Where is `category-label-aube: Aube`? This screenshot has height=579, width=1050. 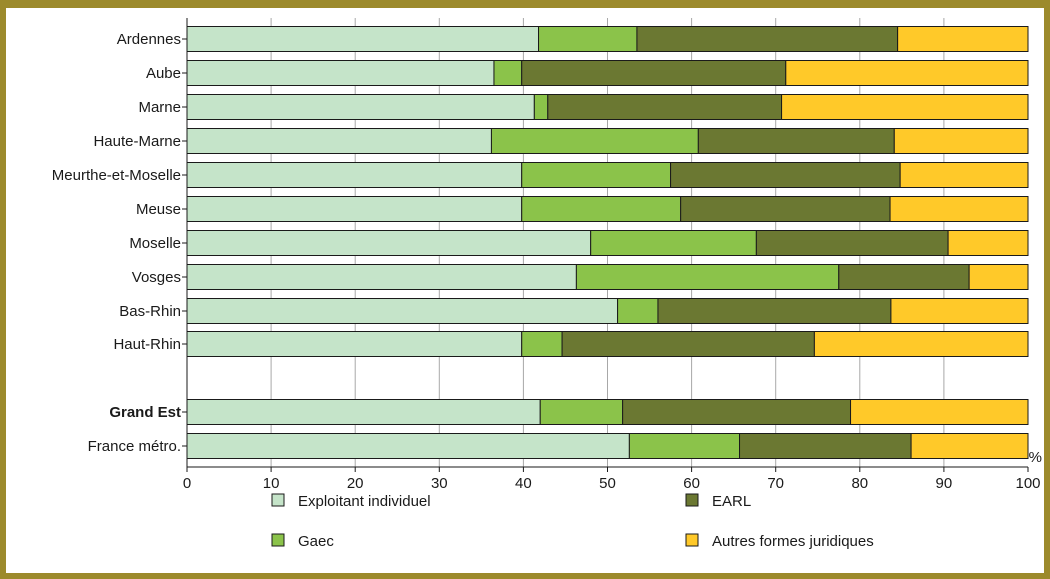
category-label-aube: Aube is located at coordinates (163, 73).